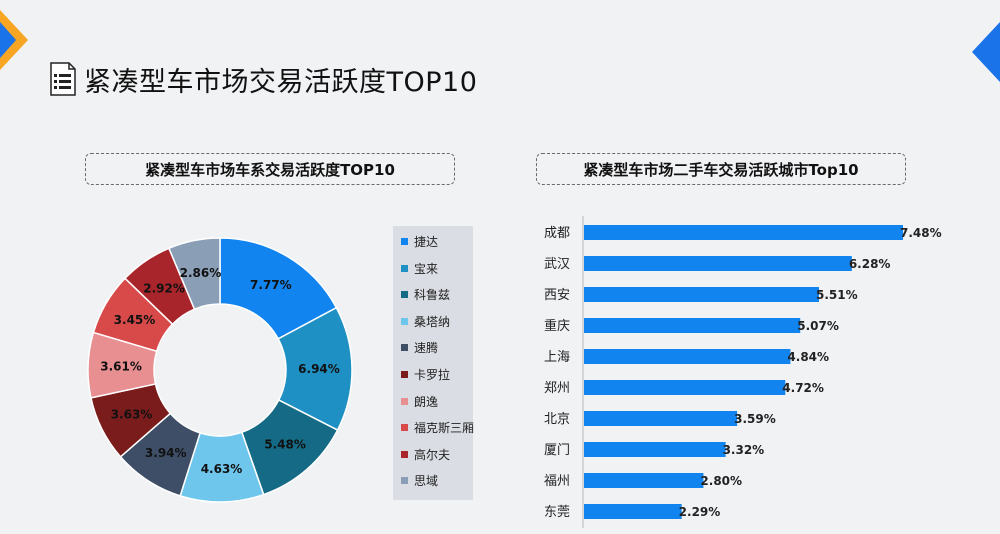 Image resolution: width=1000 pixels, height=534 pixels. I want to click on slice-value-label: 2.86%, so click(201, 273).